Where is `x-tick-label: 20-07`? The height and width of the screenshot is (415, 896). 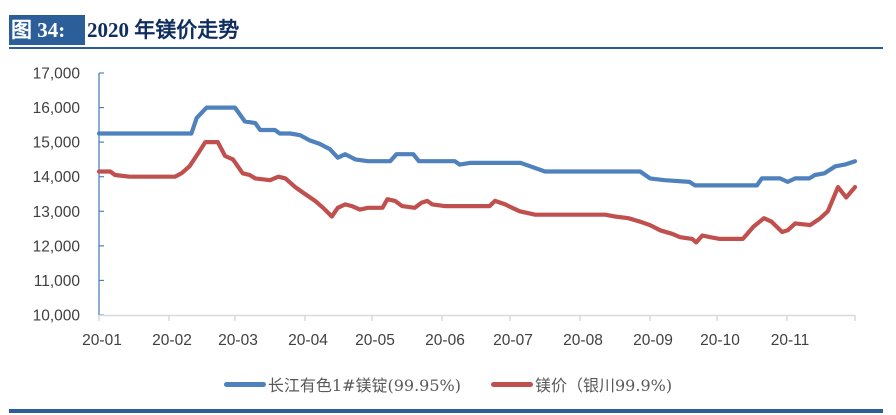 x-tick-label: 20-07 is located at coordinates (513, 340).